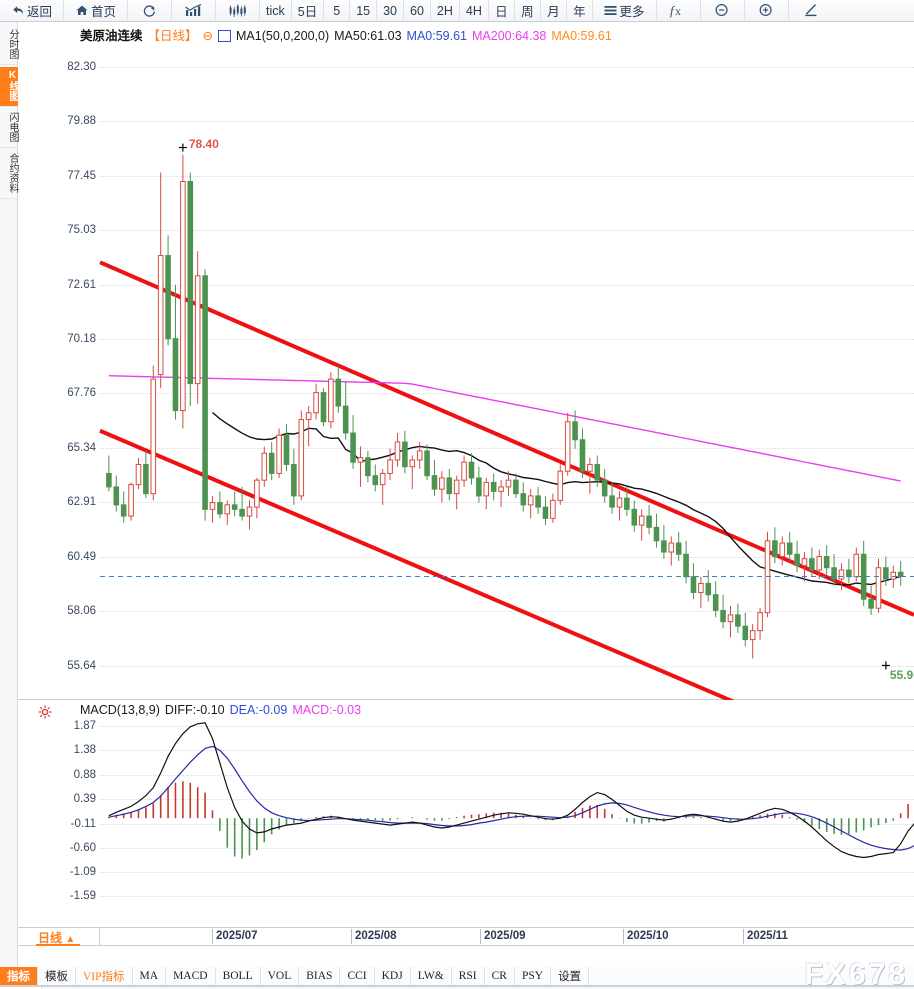 The image size is (914, 989). What do you see at coordinates (528, 10) in the screenshot?
I see `period-week-button: 周` at bounding box center [528, 10].